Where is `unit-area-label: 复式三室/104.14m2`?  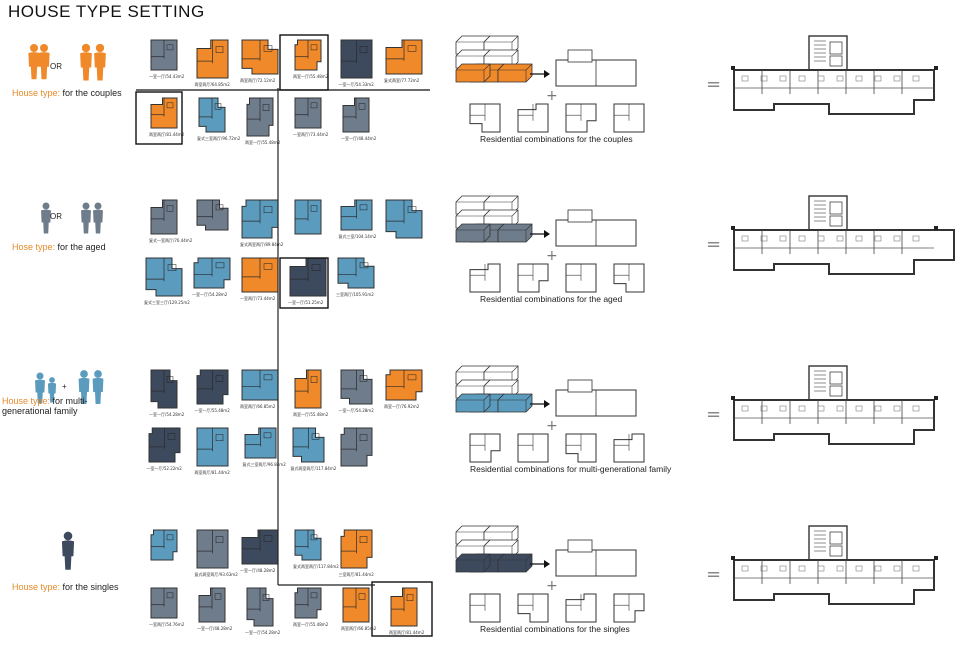
unit-area-label: 复式三室/104.14m2 is located at coordinates (357, 236).